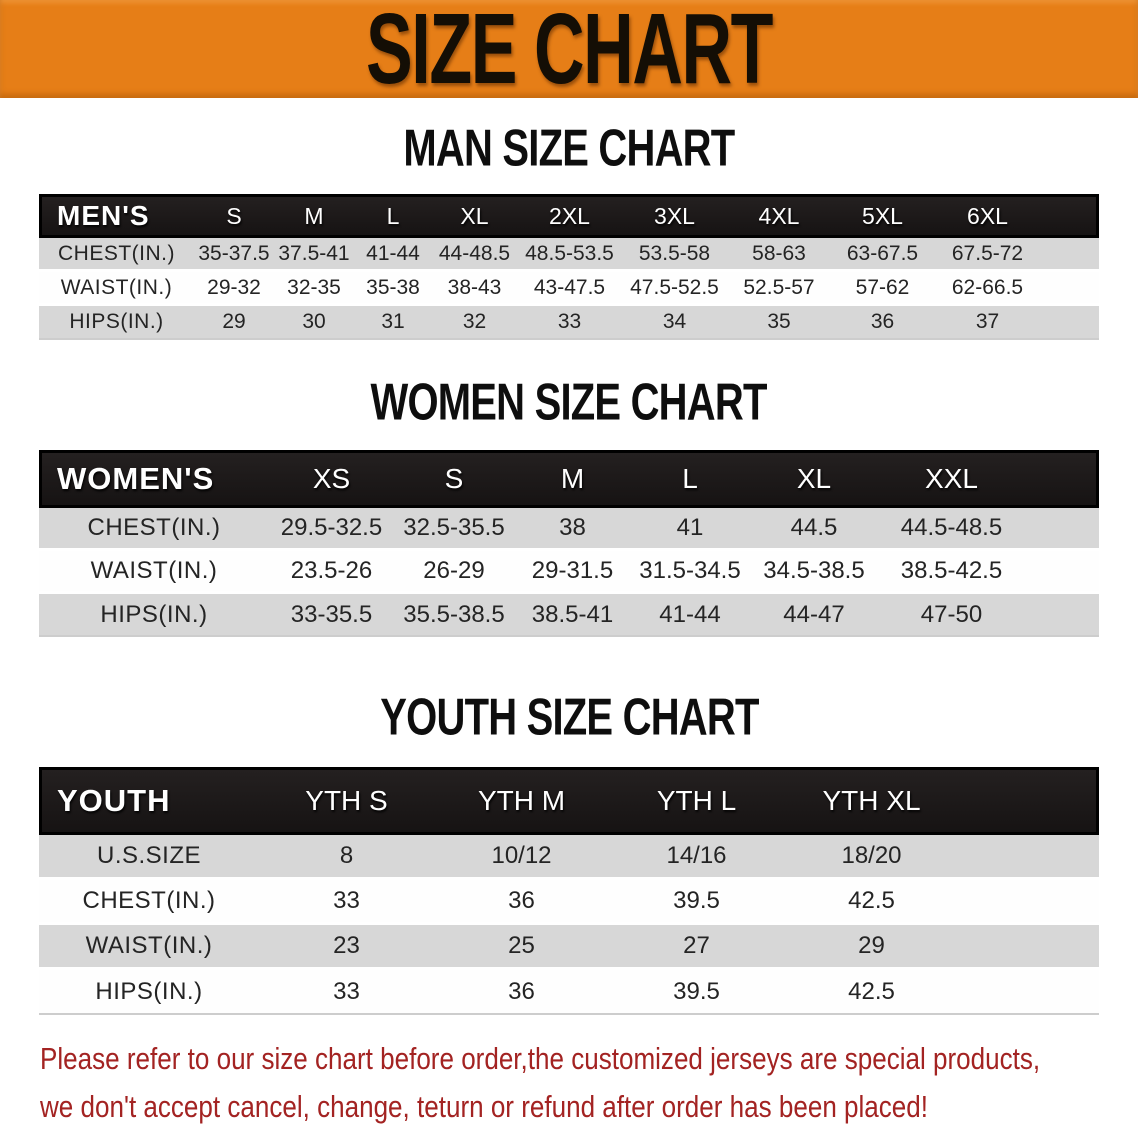 The image size is (1138, 1132). Describe the element at coordinates (871, 947) in the screenshot. I see `size-value-cell: 29` at that location.